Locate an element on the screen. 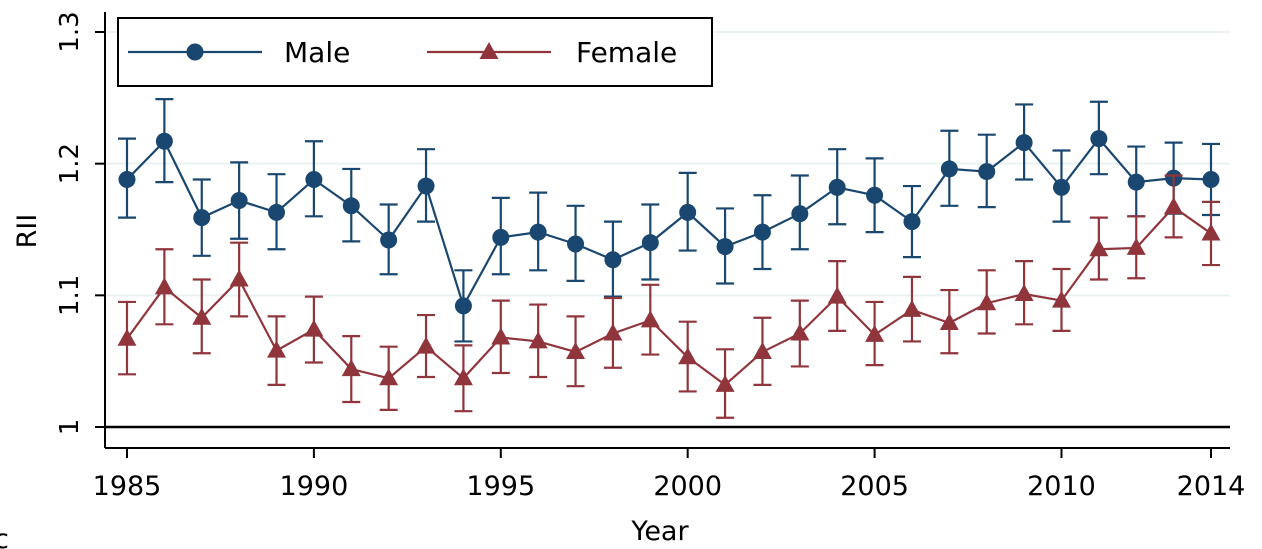 The height and width of the screenshot is (549, 1262). x-tick-label-1985: 1985 is located at coordinates (127, 486).